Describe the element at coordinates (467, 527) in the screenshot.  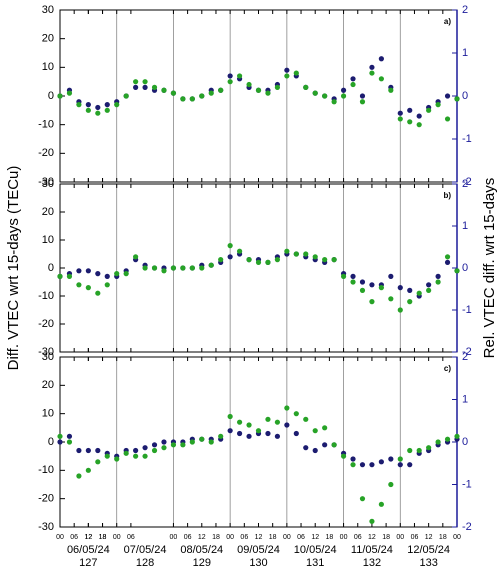
I see `y2-tick-label: -2` at that location.